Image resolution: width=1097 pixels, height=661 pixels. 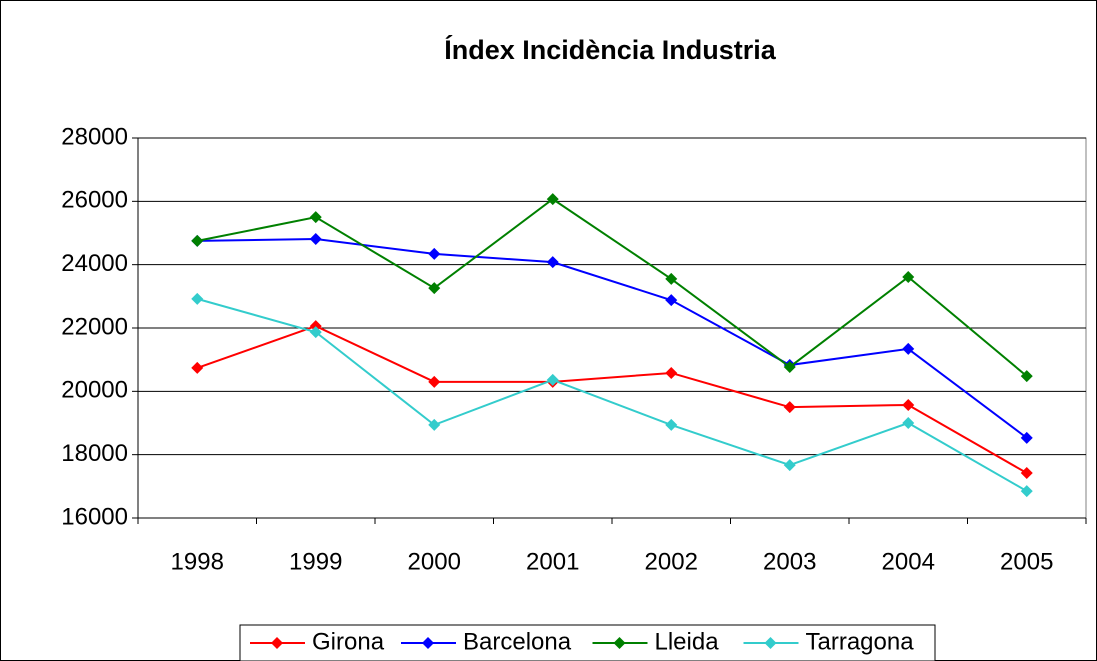 What do you see at coordinates (94, 326) in the screenshot?
I see `y-tick-label: 22000` at bounding box center [94, 326].